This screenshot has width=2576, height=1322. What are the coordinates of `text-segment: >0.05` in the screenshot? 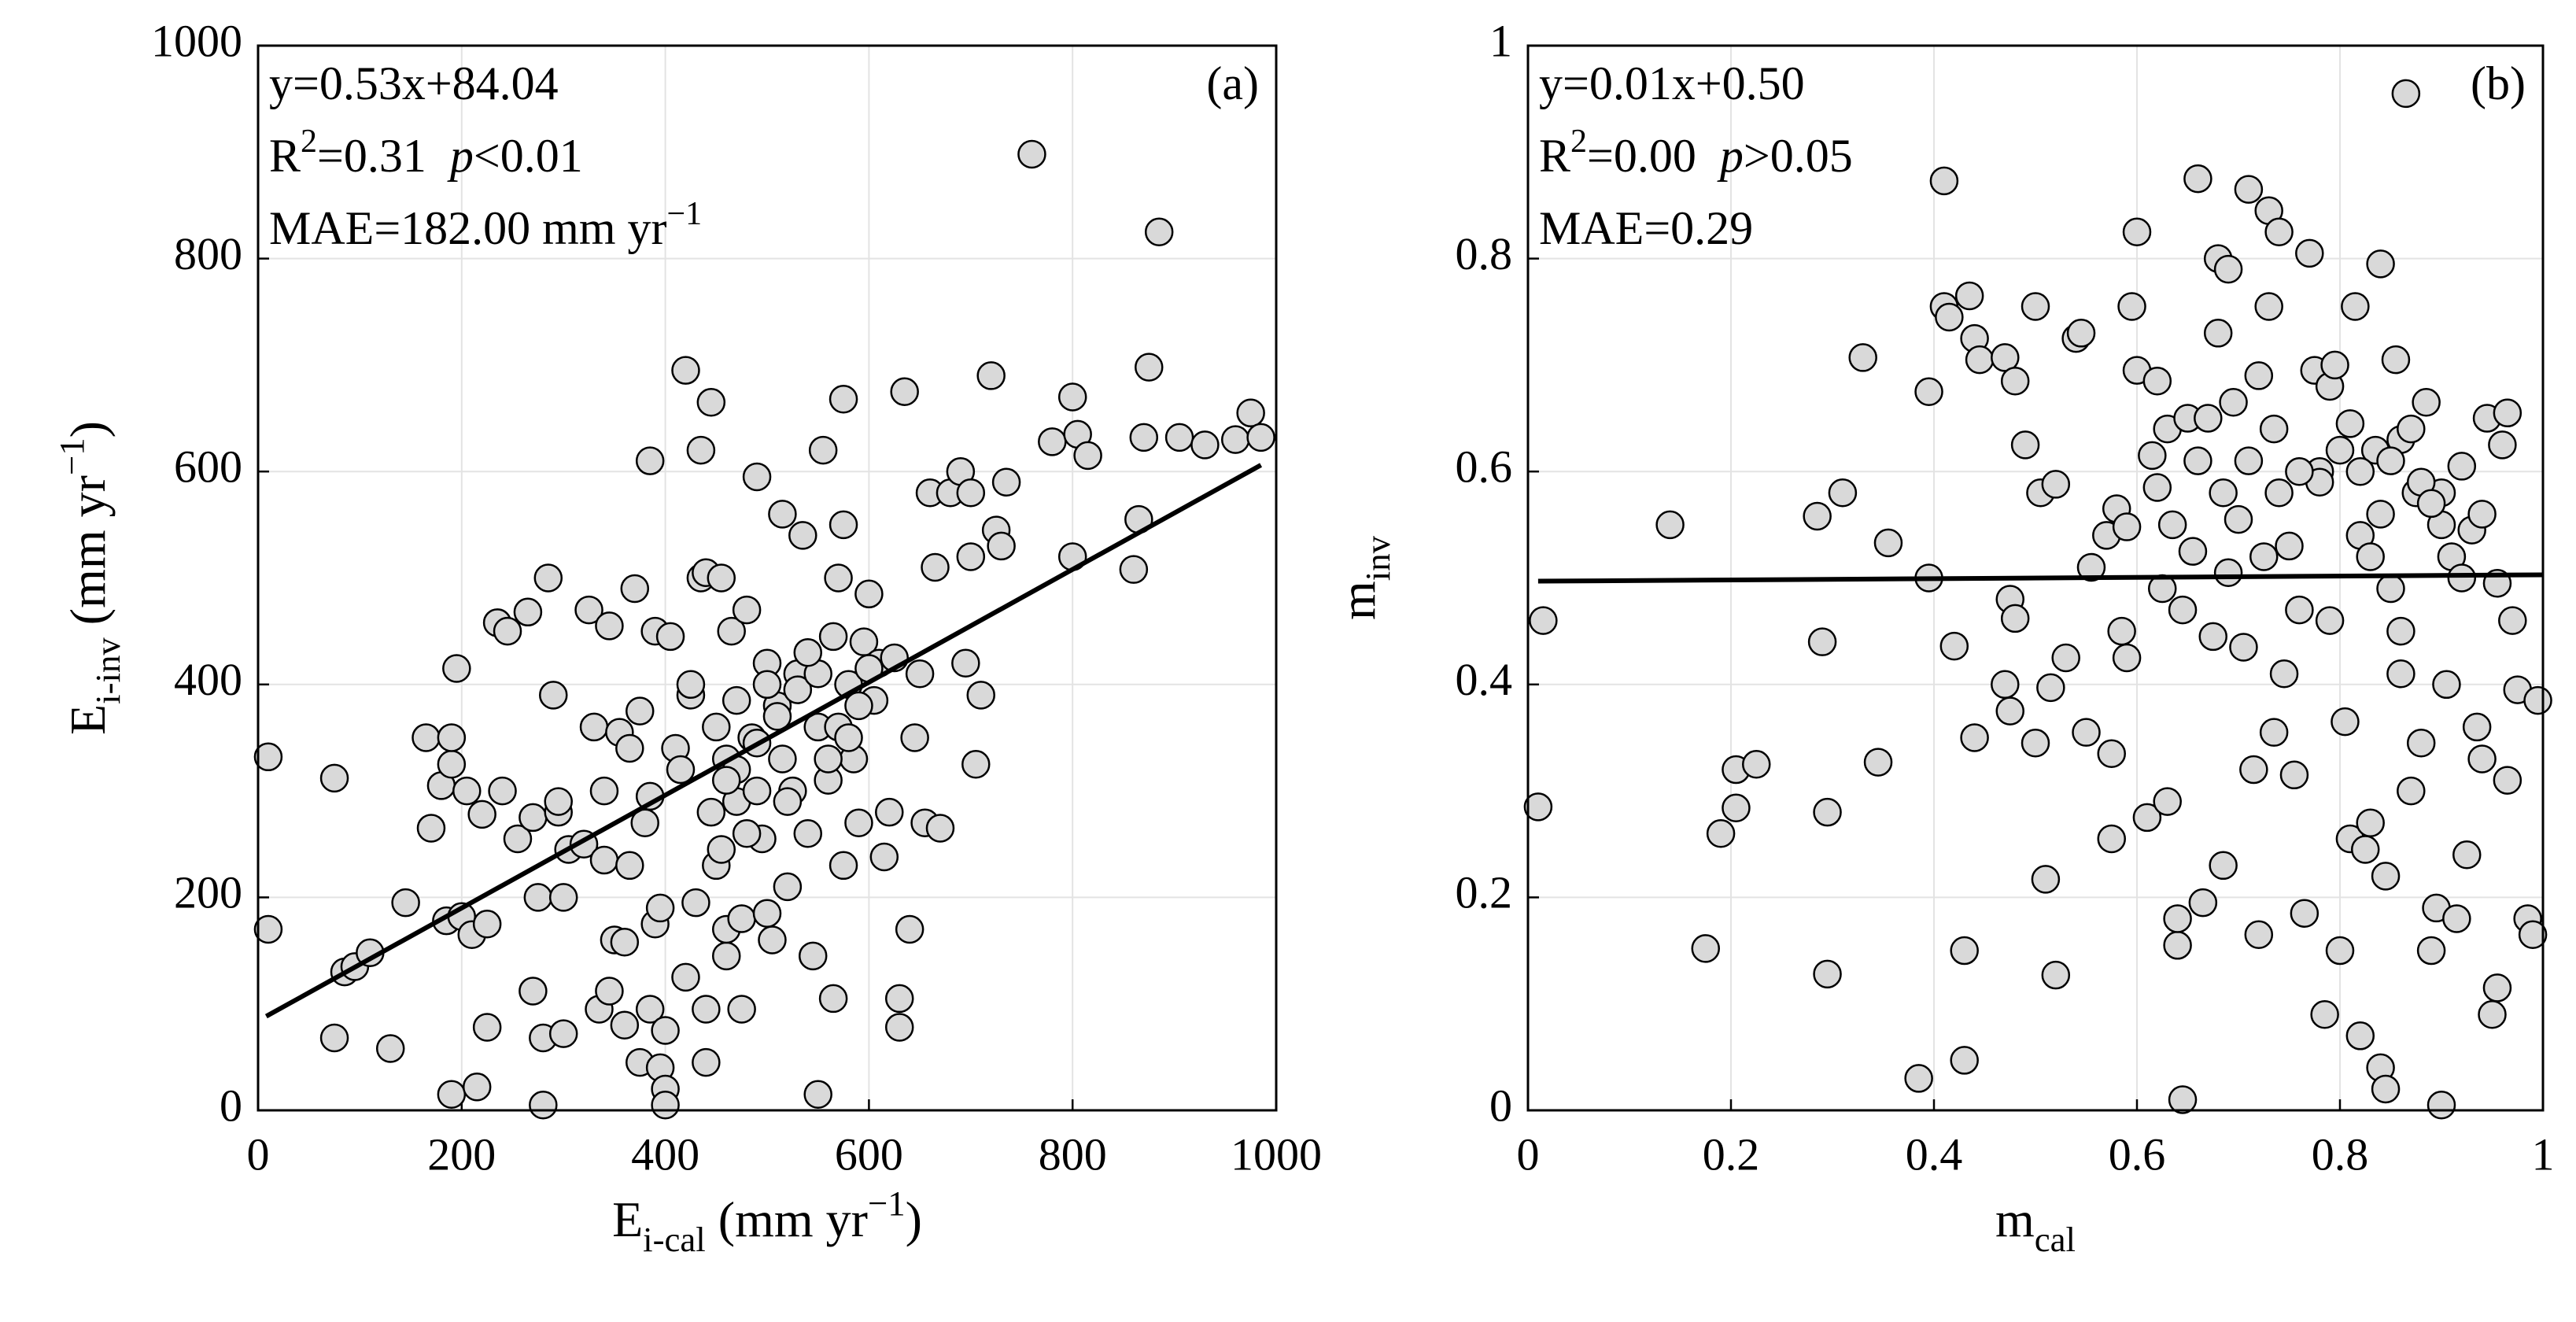 It's located at (1798, 156).